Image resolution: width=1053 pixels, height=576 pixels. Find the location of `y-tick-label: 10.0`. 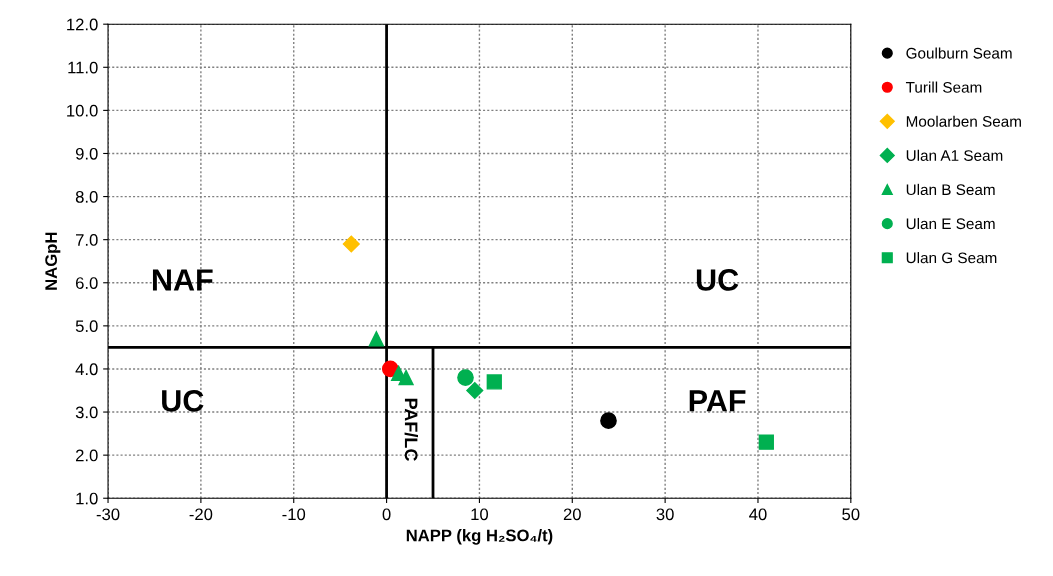

y-tick-label: 10.0 is located at coordinates (82, 110).